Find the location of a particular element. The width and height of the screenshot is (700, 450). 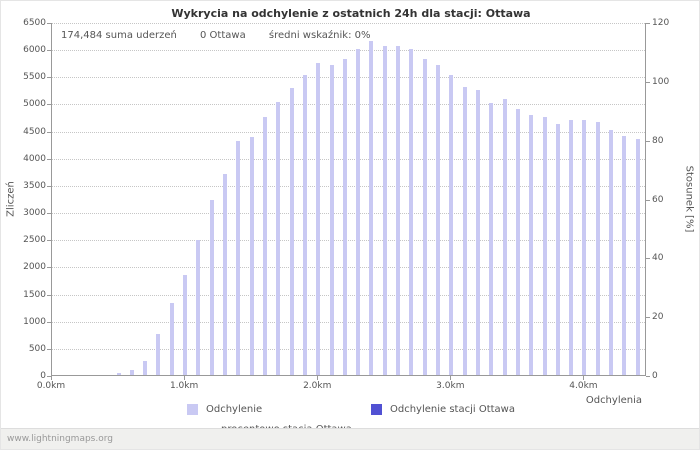

legend-label-deviation: Odchylenie is located at coordinates (234, 409).